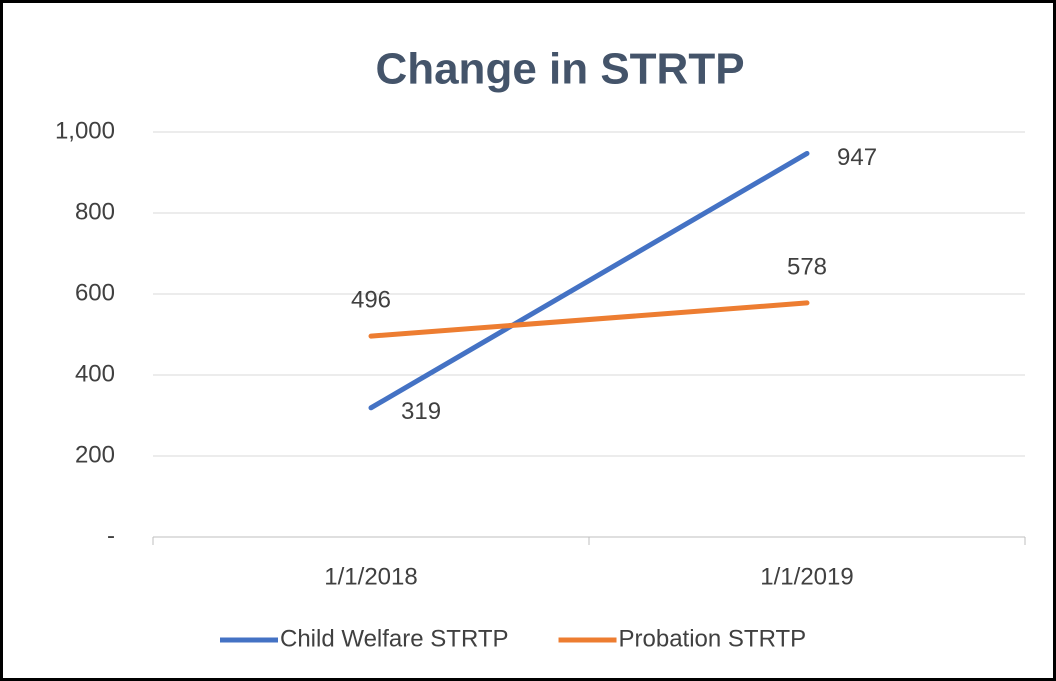  Describe the element at coordinates (95, 211) in the screenshot. I see `y-tick-label: 800` at that location.